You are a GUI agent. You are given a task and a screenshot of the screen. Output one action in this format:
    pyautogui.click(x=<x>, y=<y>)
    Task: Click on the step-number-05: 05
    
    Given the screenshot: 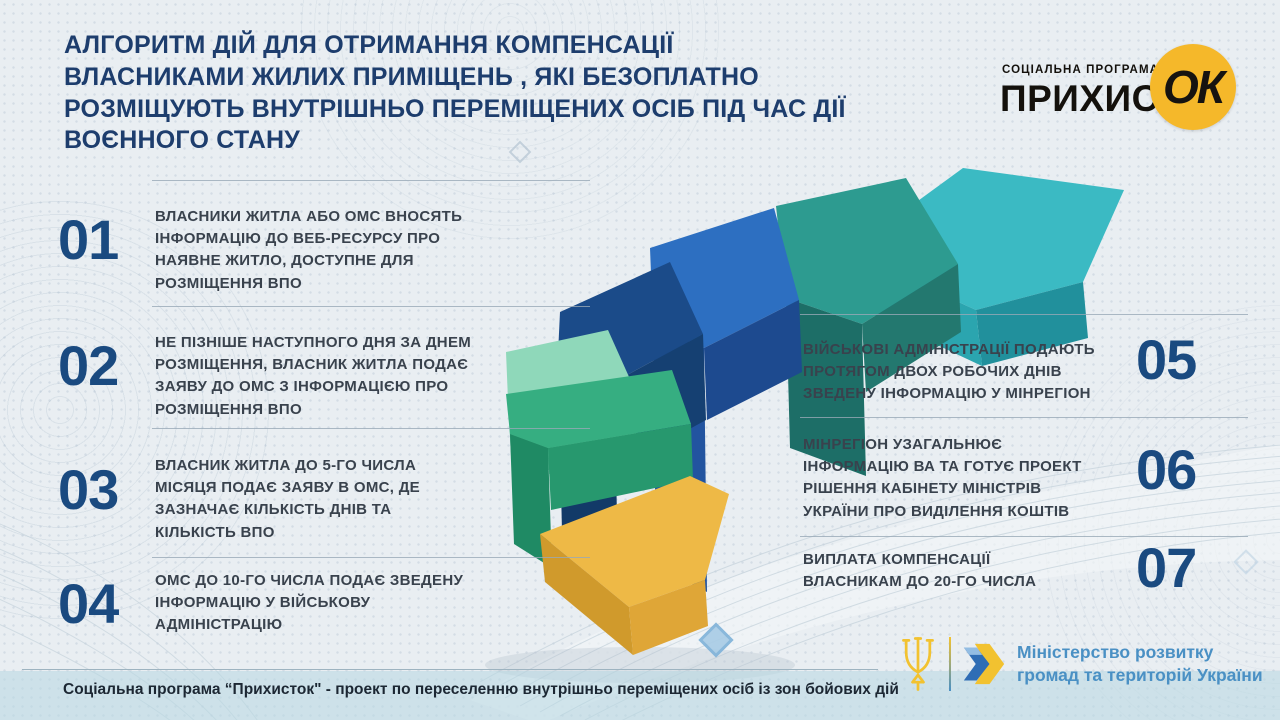 What is the action you would take?
    pyautogui.click(x=1166, y=359)
    